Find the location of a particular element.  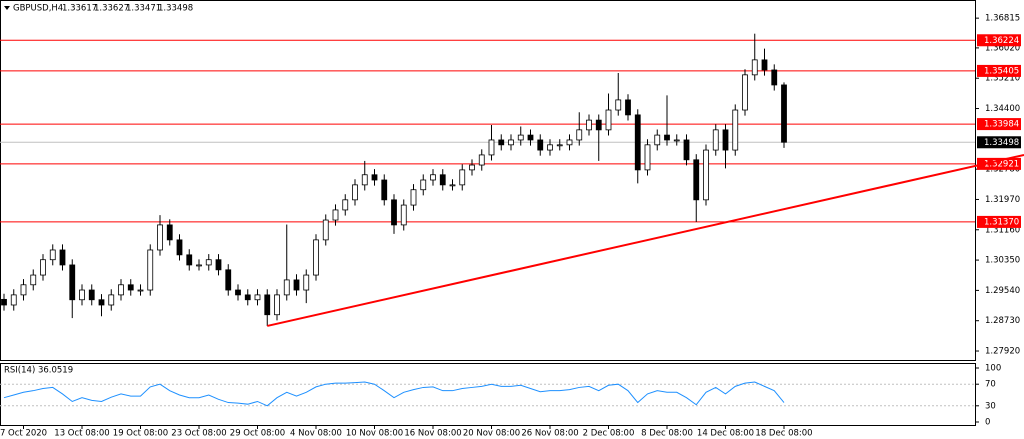

y-tick-label: 1.27920 is located at coordinates (1002, 352).